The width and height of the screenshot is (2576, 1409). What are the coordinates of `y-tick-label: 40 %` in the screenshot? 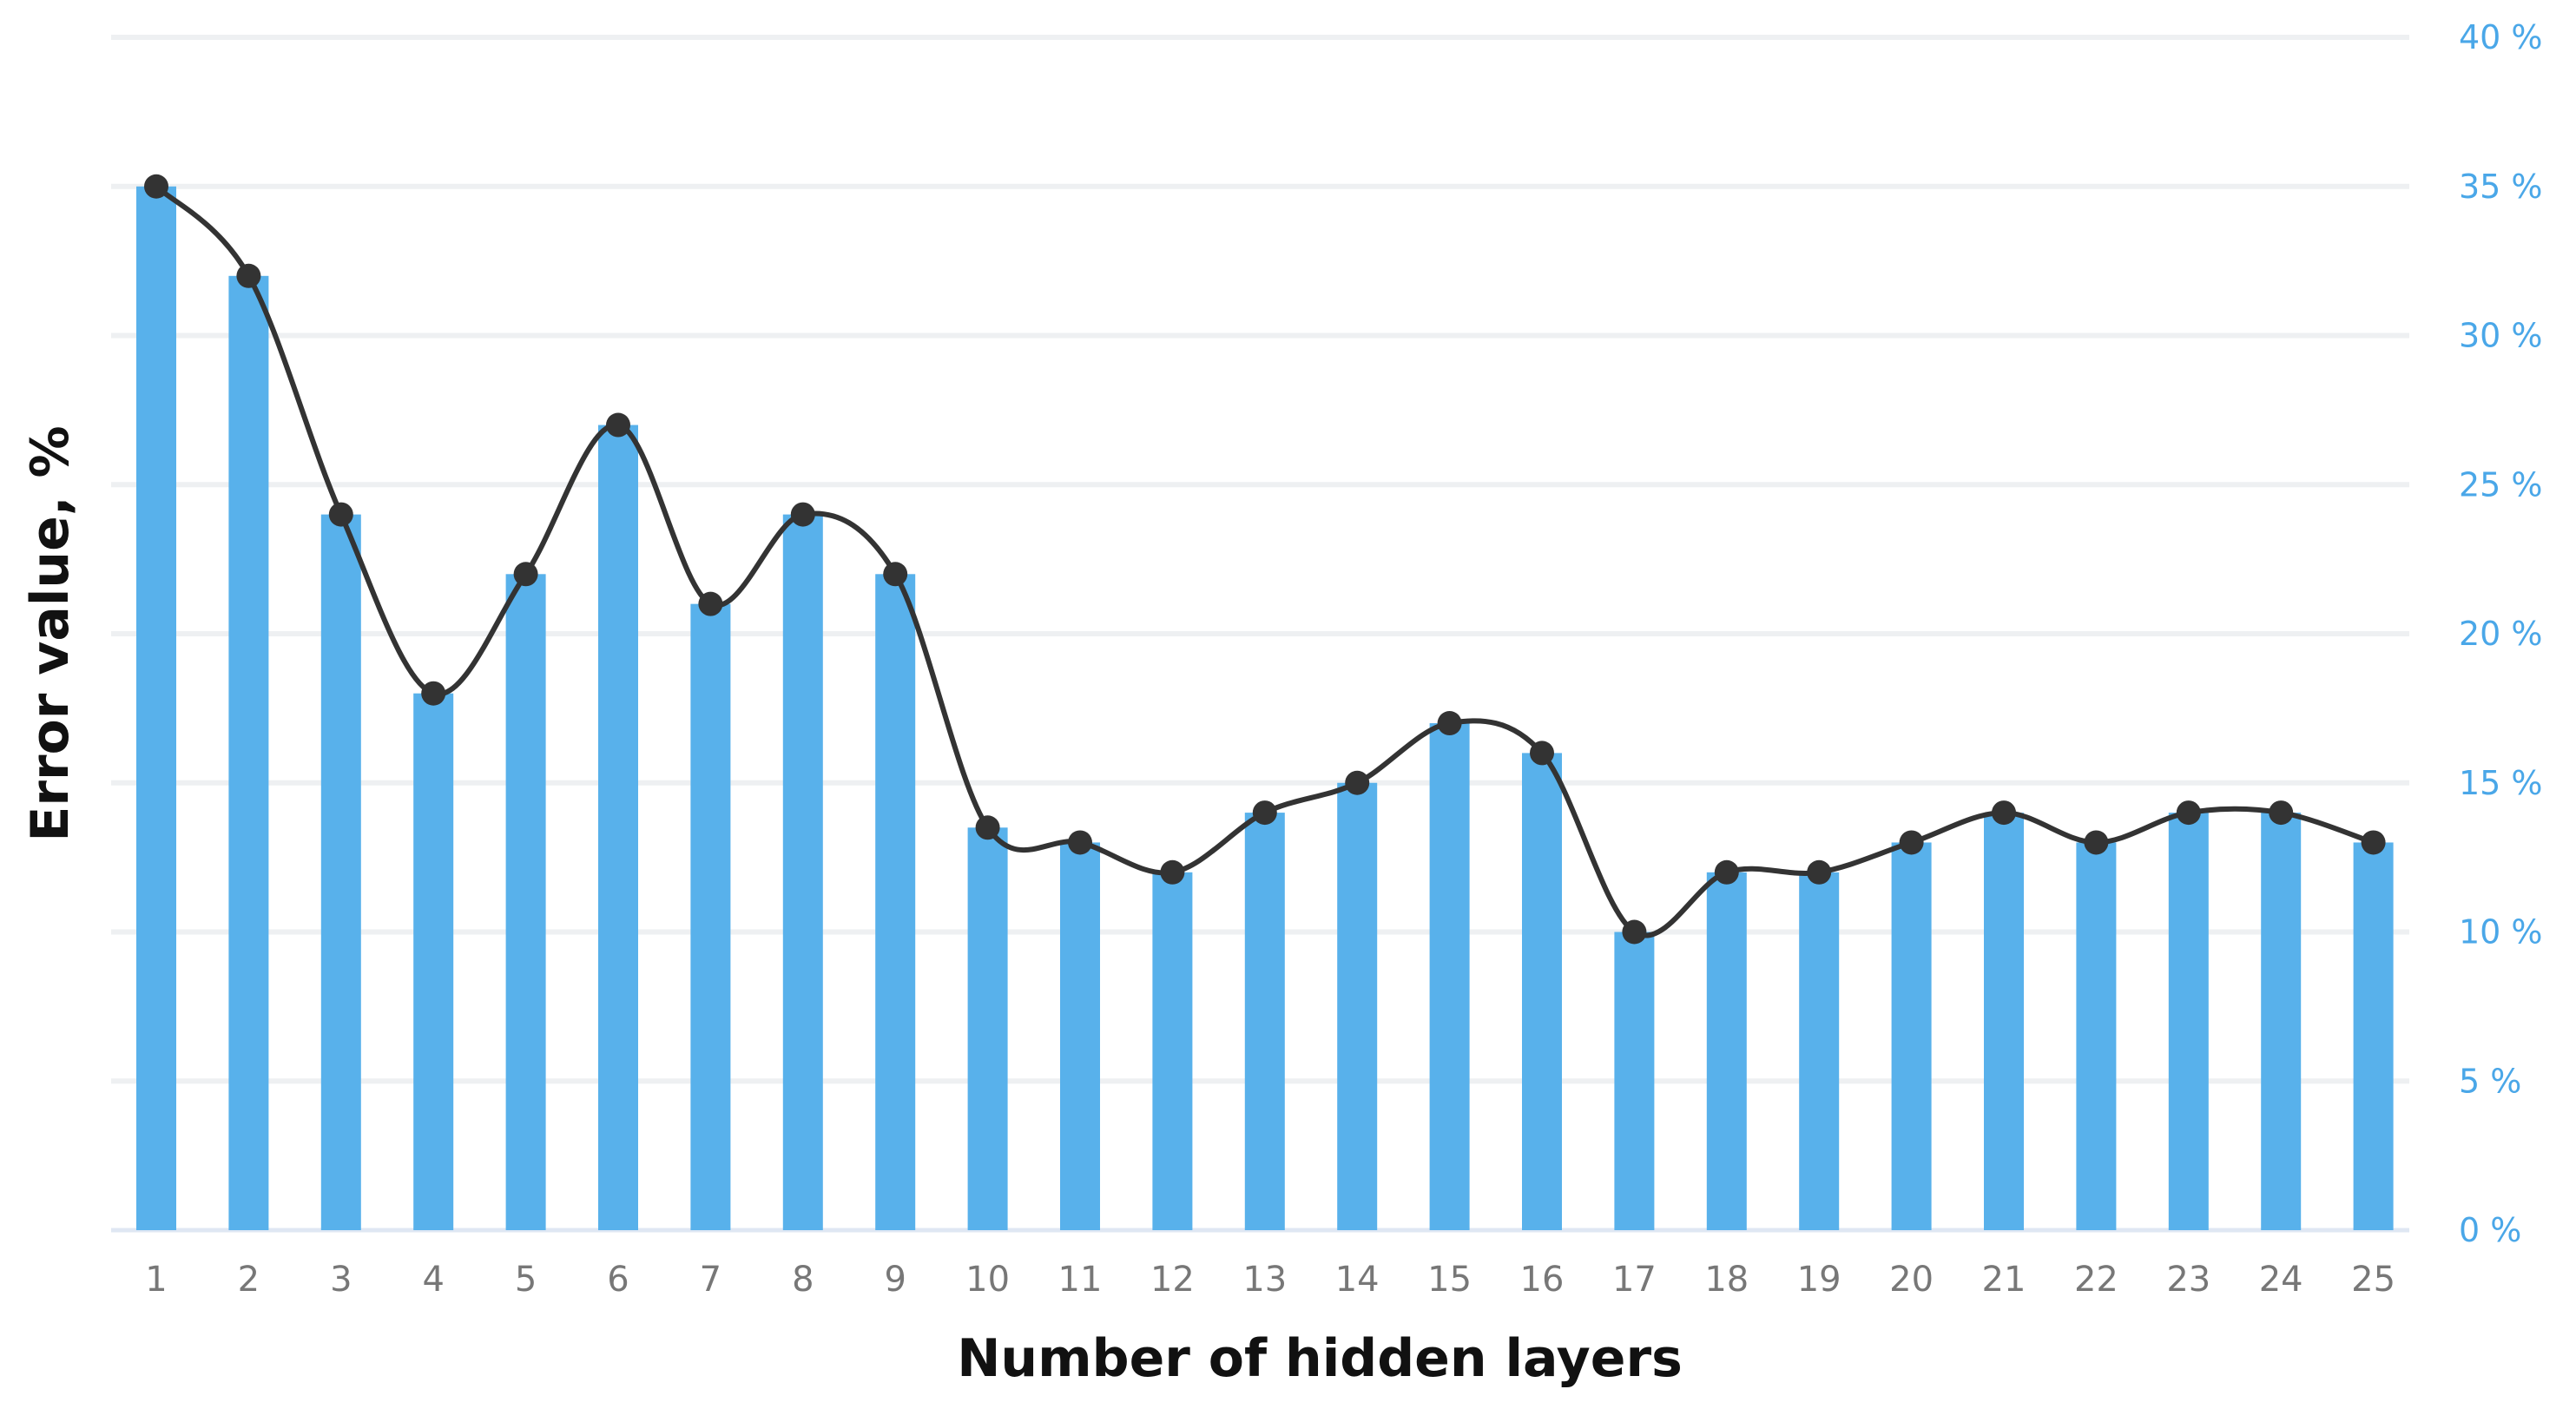 It's located at (2501, 37).